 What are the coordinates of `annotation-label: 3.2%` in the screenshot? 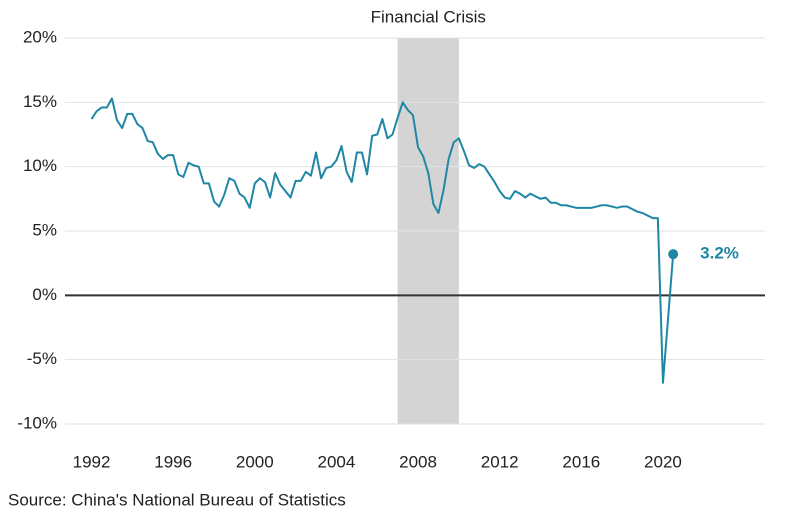 It's located at (719, 253).